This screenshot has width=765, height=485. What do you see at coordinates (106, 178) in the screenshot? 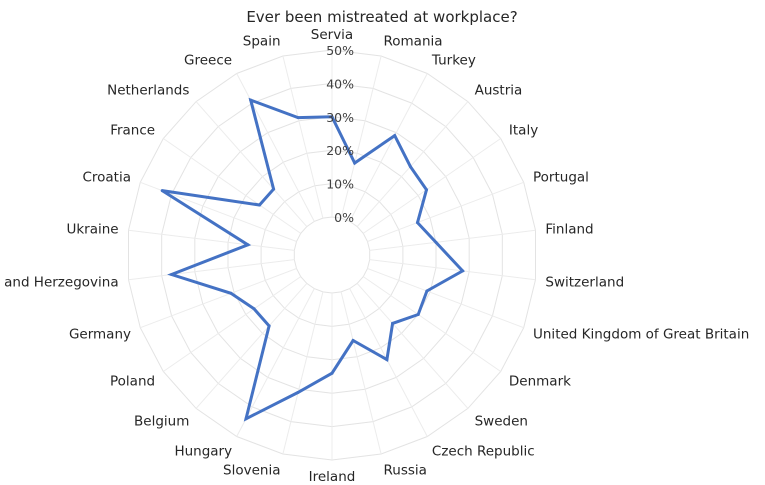
I see `category-label: Croatia` at bounding box center [106, 178].